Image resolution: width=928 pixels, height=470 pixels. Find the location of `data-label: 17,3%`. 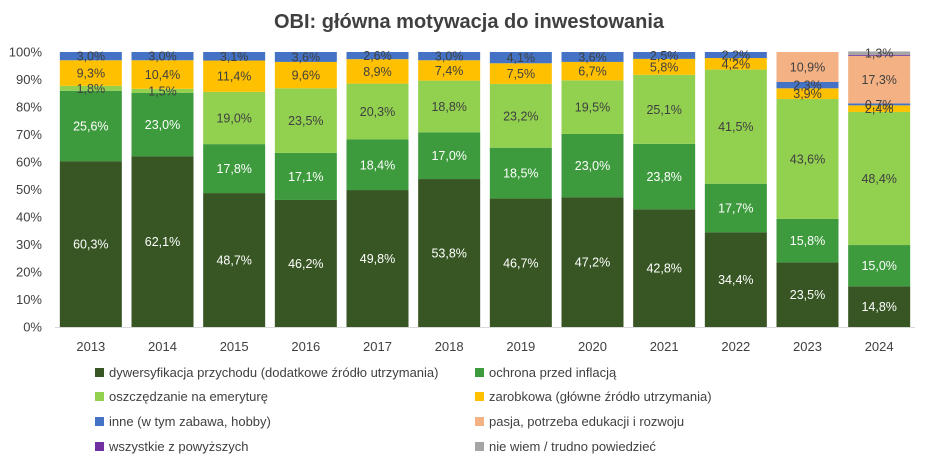

data-label: 17,3% is located at coordinates (878, 80).